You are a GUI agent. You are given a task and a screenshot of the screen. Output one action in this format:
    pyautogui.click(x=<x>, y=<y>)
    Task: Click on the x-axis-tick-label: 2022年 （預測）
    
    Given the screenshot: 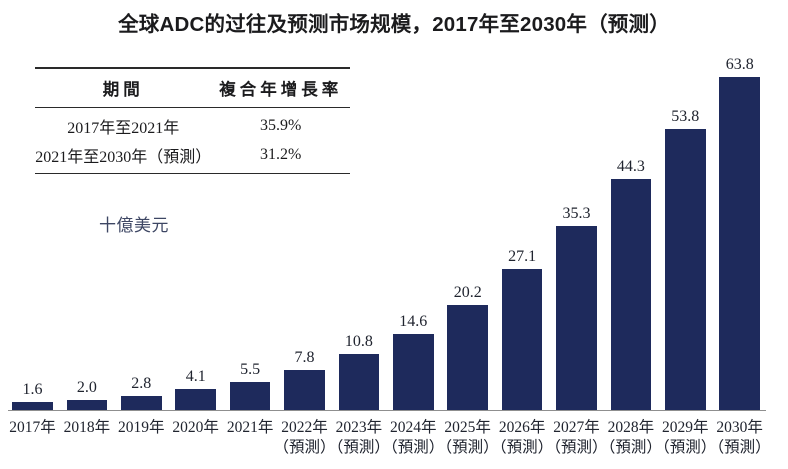 What is the action you would take?
    pyautogui.click(x=305, y=437)
    